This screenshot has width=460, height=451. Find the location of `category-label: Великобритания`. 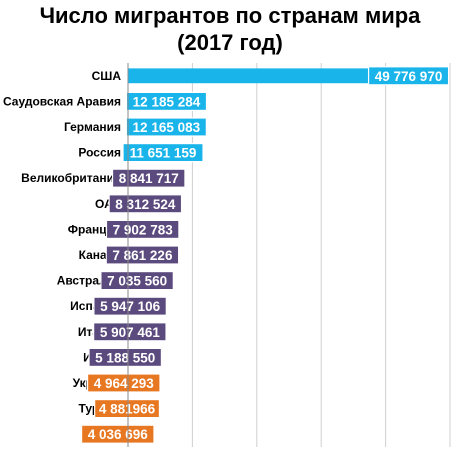

category-label: Великобритания is located at coordinates (71, 178).